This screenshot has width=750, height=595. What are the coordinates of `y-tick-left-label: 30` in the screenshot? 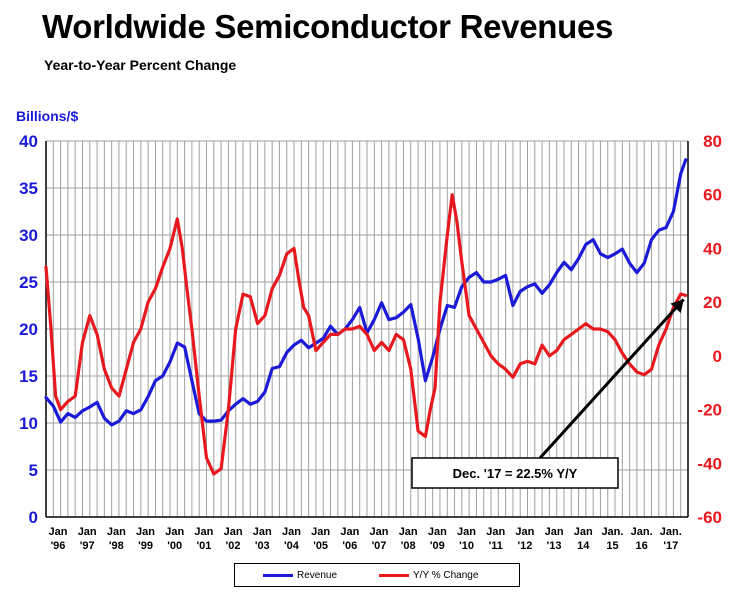 It's located at (28, 235).